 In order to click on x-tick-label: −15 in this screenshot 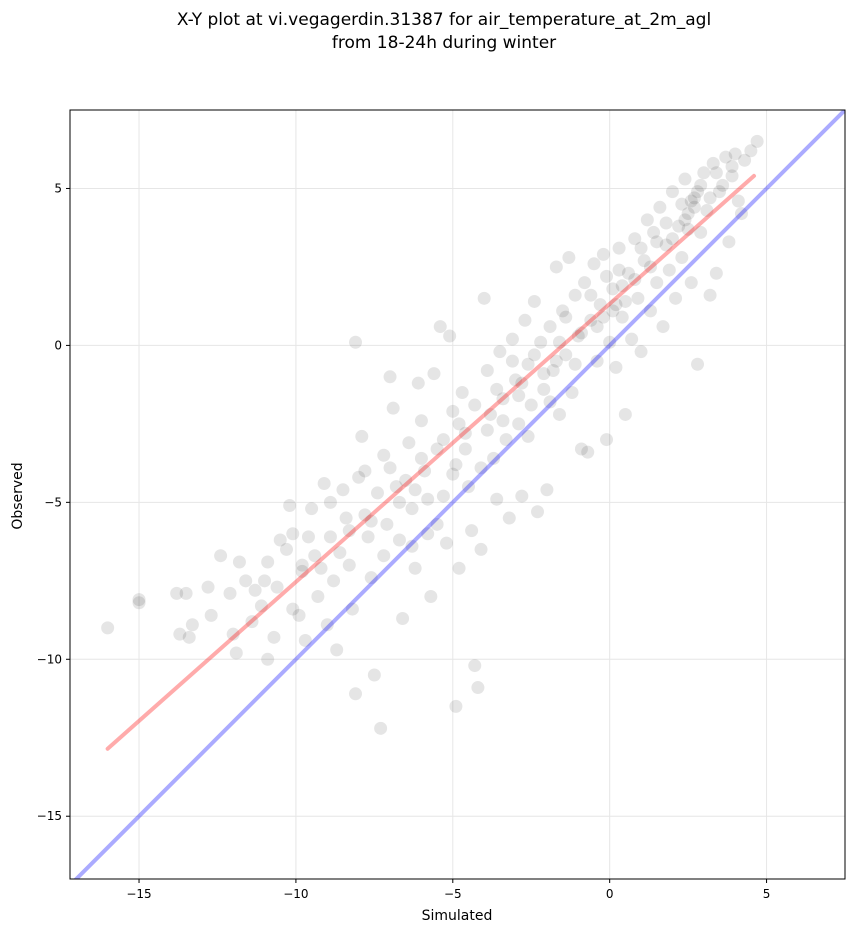, I will do `click(138, 894)`.